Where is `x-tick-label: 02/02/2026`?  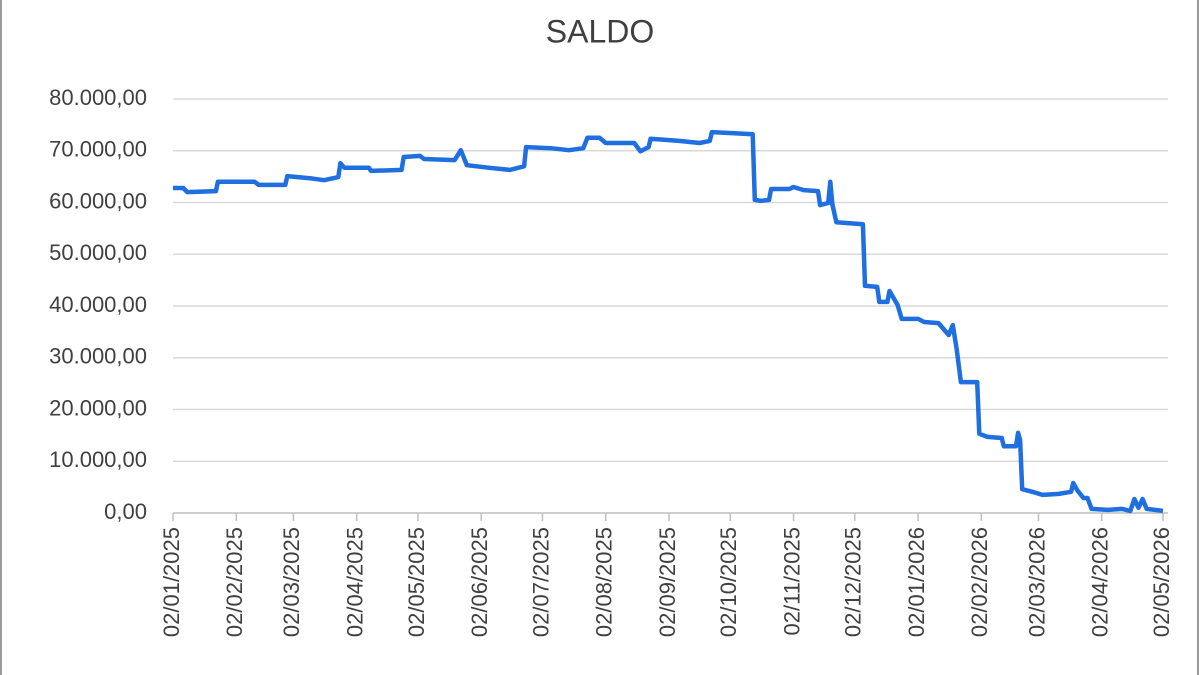 x-tick-label: 02/02/2026 is located at coordinates (979, 582).